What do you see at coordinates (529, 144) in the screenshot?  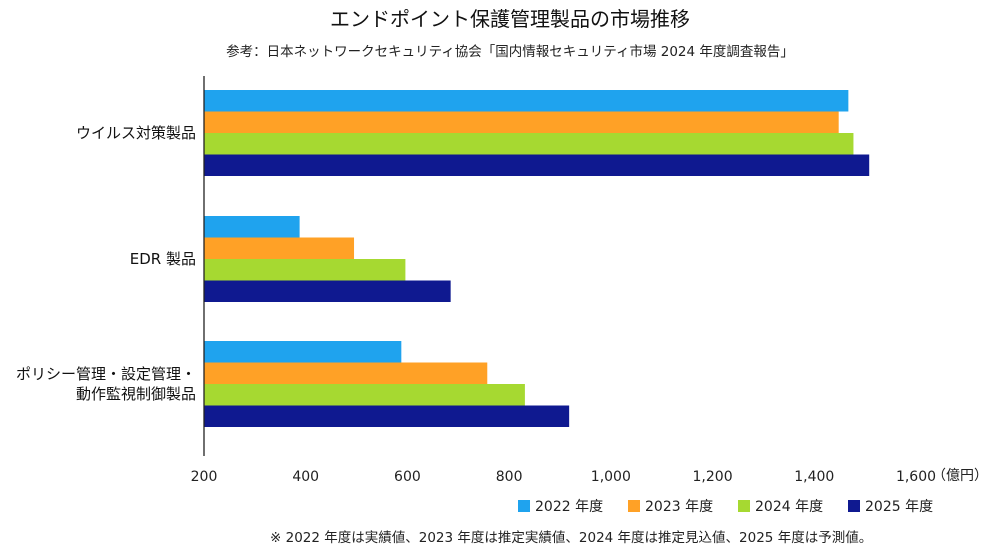 I see `bar-series3-cat1` at bounding box center [529, 144].